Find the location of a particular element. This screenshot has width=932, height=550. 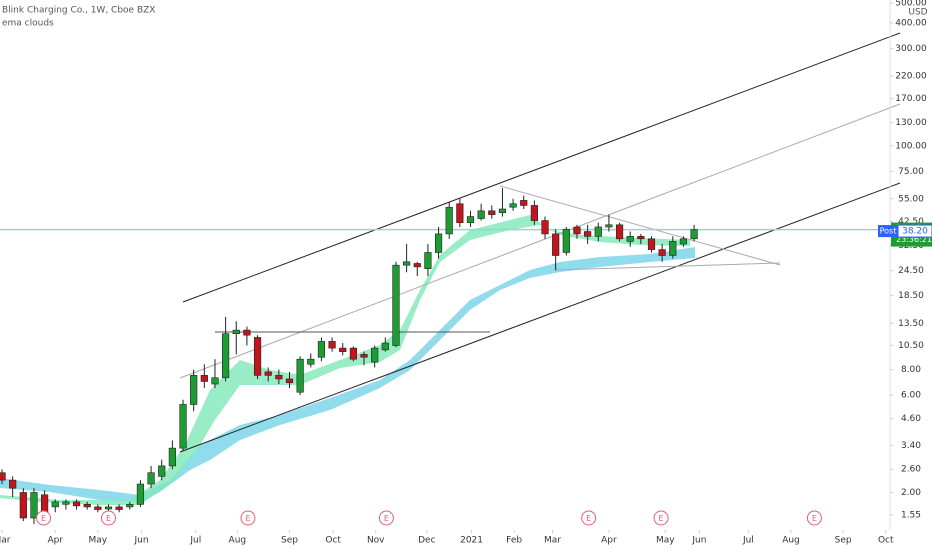

y-tick-label: 2.60 is located at coordinates (911, 470).